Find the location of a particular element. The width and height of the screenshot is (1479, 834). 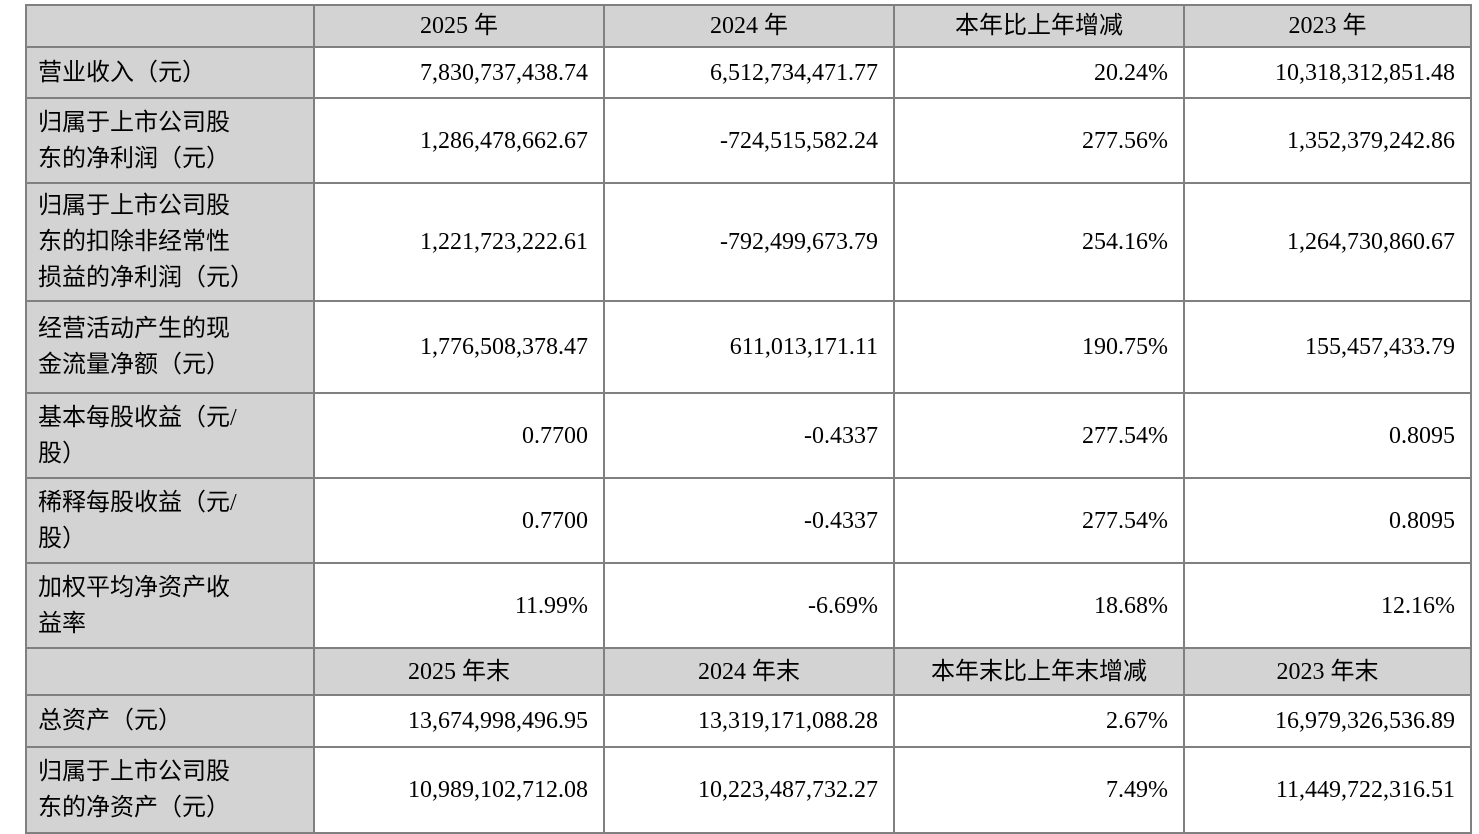

row-label: 归属于上市公司股东的扣除非经常性损益的净利润（元） is located at coordinates (170, 242).